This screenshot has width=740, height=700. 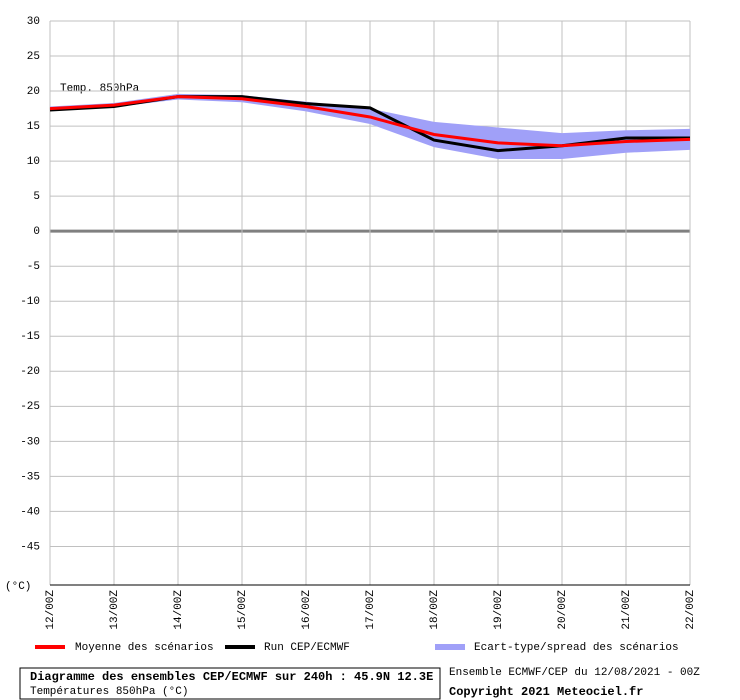 I want to click on footer-run: Ensemble ECMWF/CEP du 12/08/2021 - 00Z, so click(x=574, y=673).